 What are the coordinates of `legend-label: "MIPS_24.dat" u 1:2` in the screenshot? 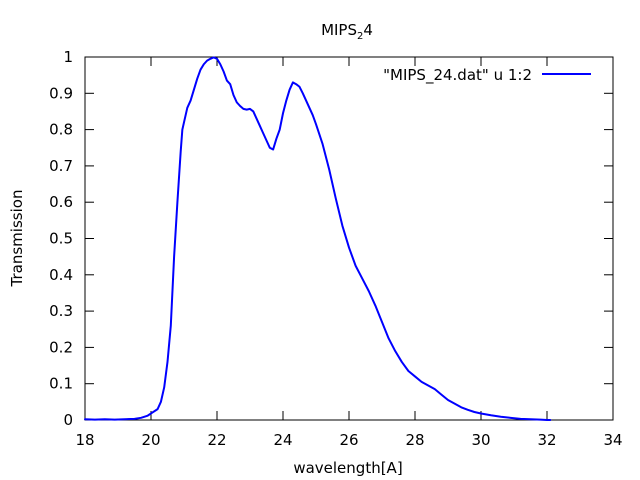 It's located at (457, 75).